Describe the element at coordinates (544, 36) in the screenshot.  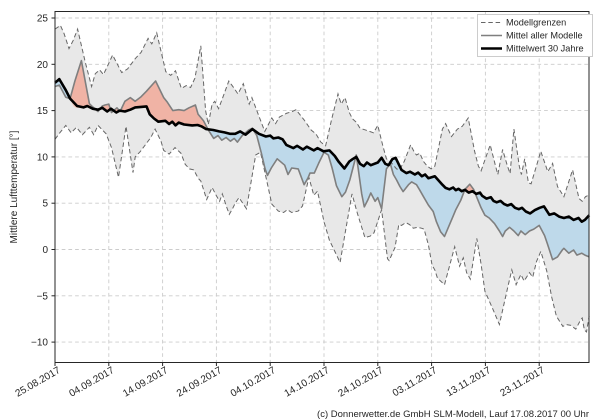
I see `svg-text: Mittel aller Modelle` at that location.